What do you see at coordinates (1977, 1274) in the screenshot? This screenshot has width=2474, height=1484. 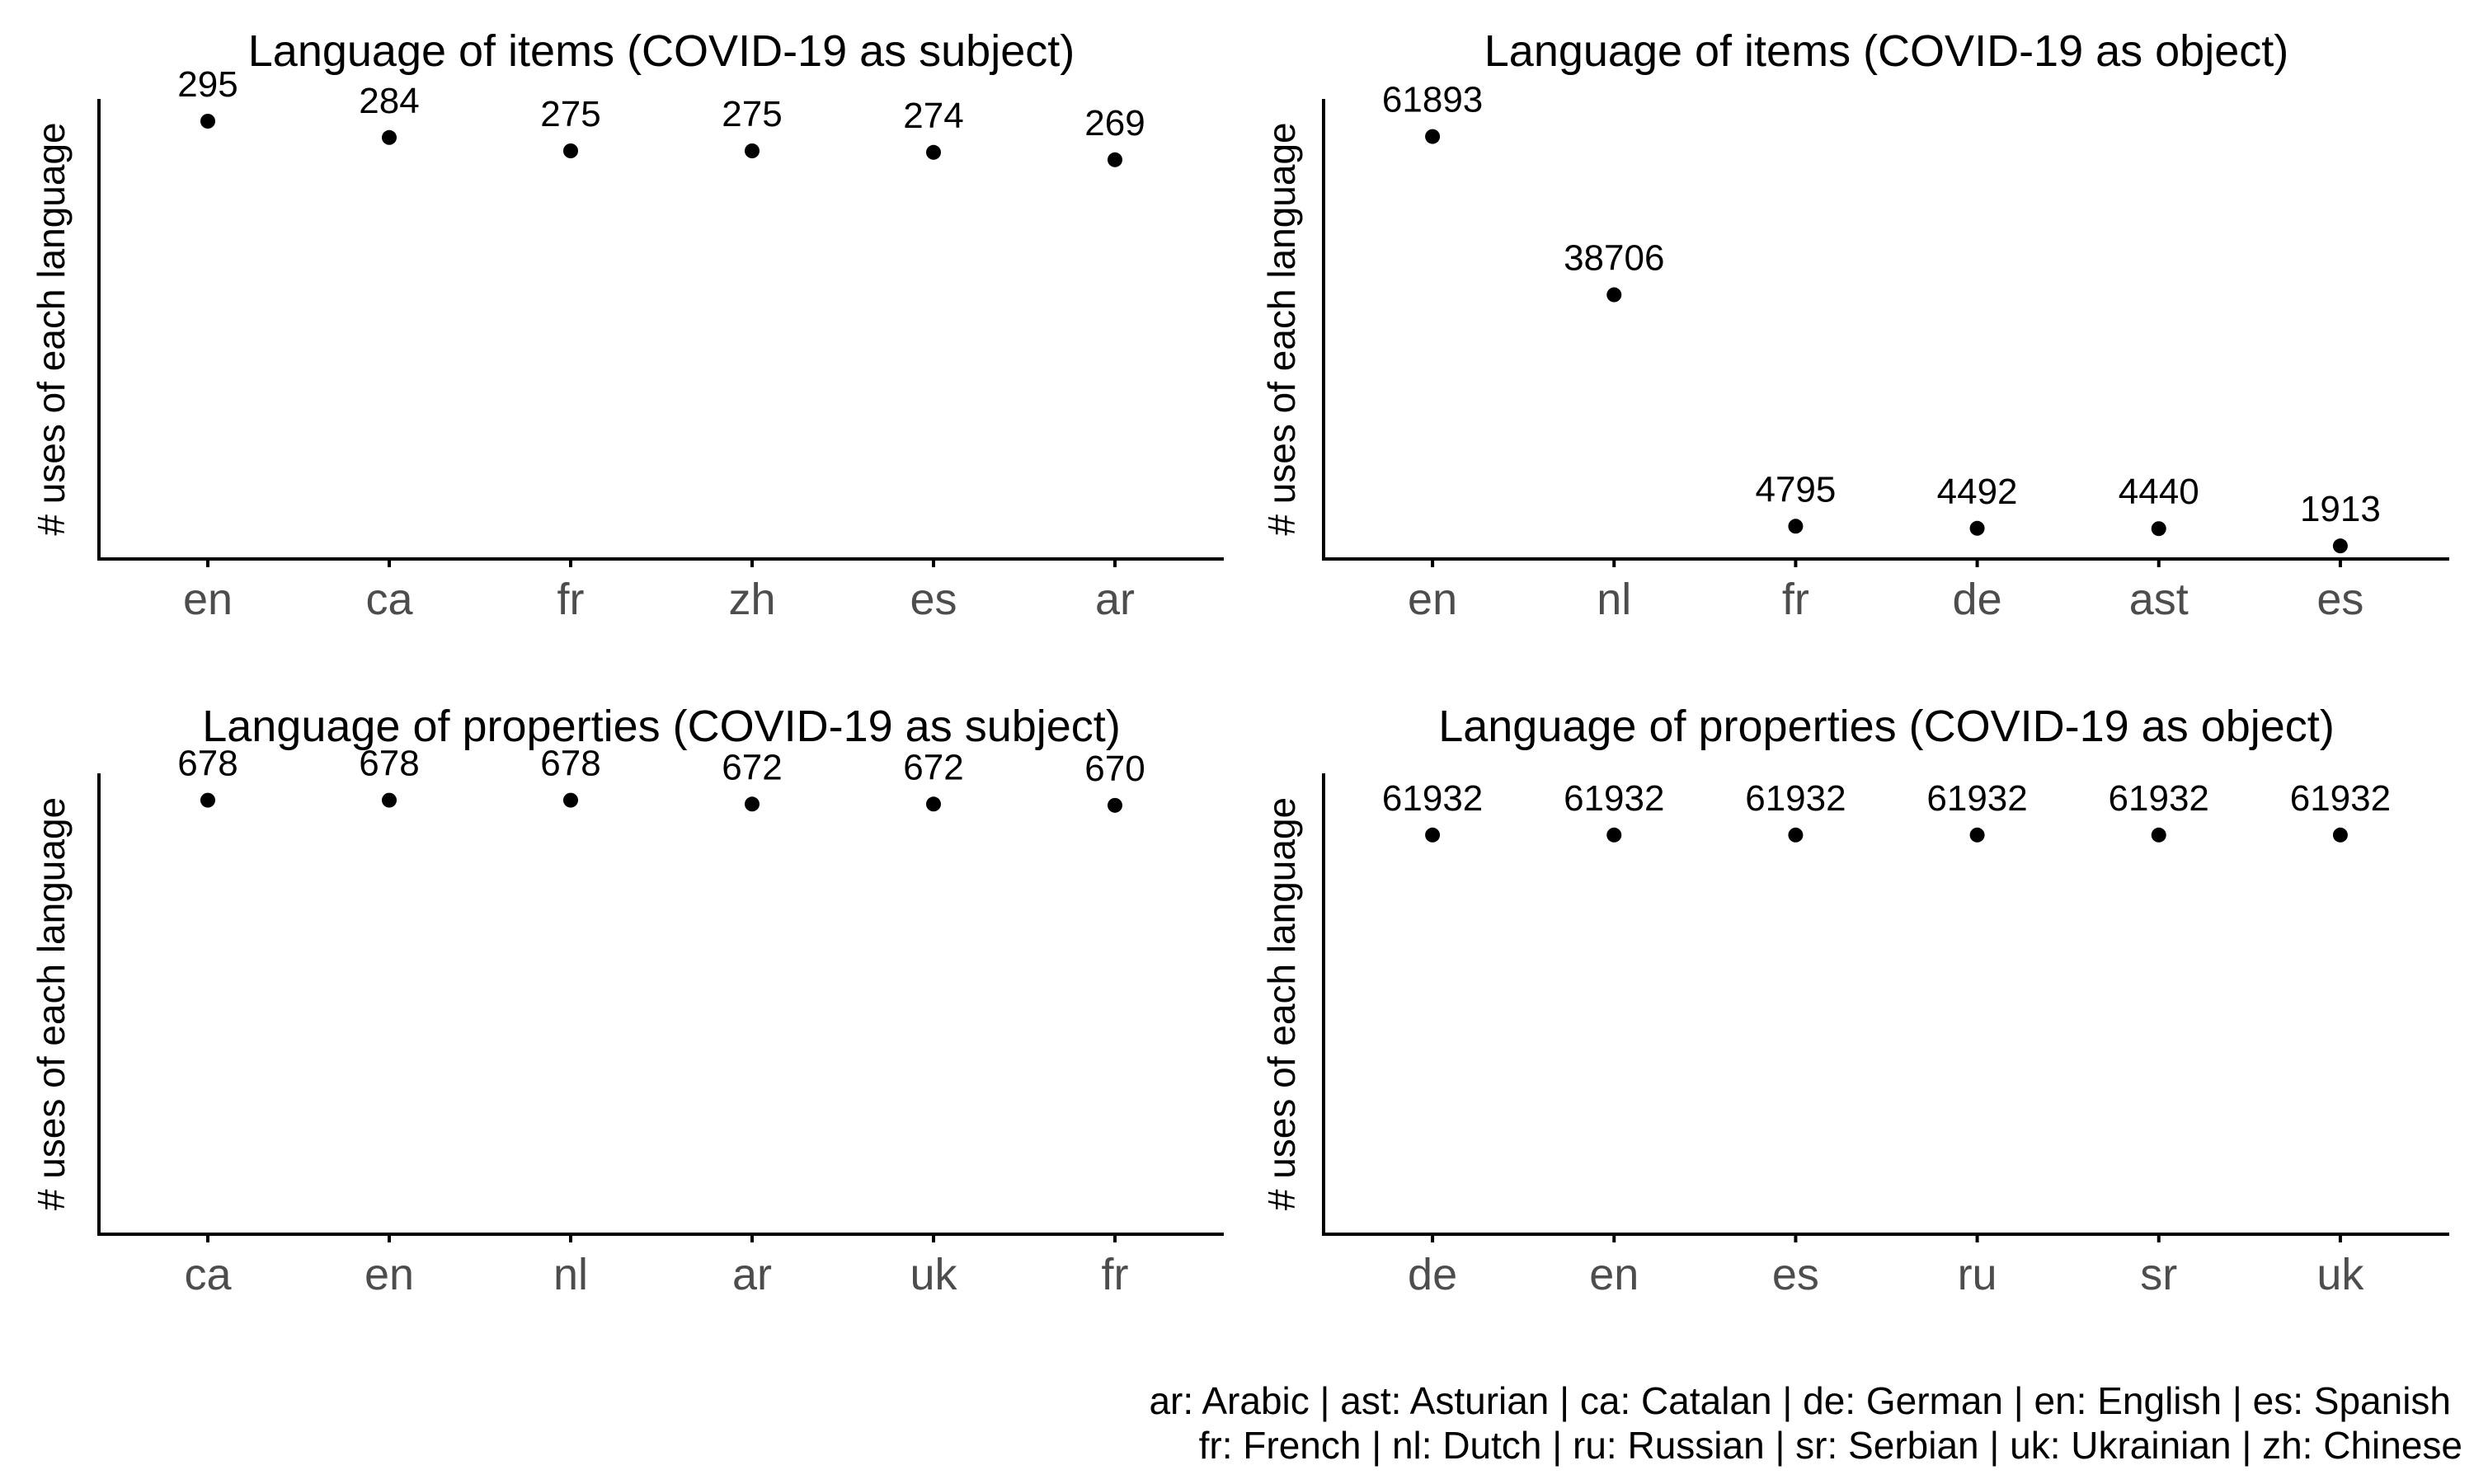 I see `x-tick-label: ru` at bounding box center [1977, 1274].